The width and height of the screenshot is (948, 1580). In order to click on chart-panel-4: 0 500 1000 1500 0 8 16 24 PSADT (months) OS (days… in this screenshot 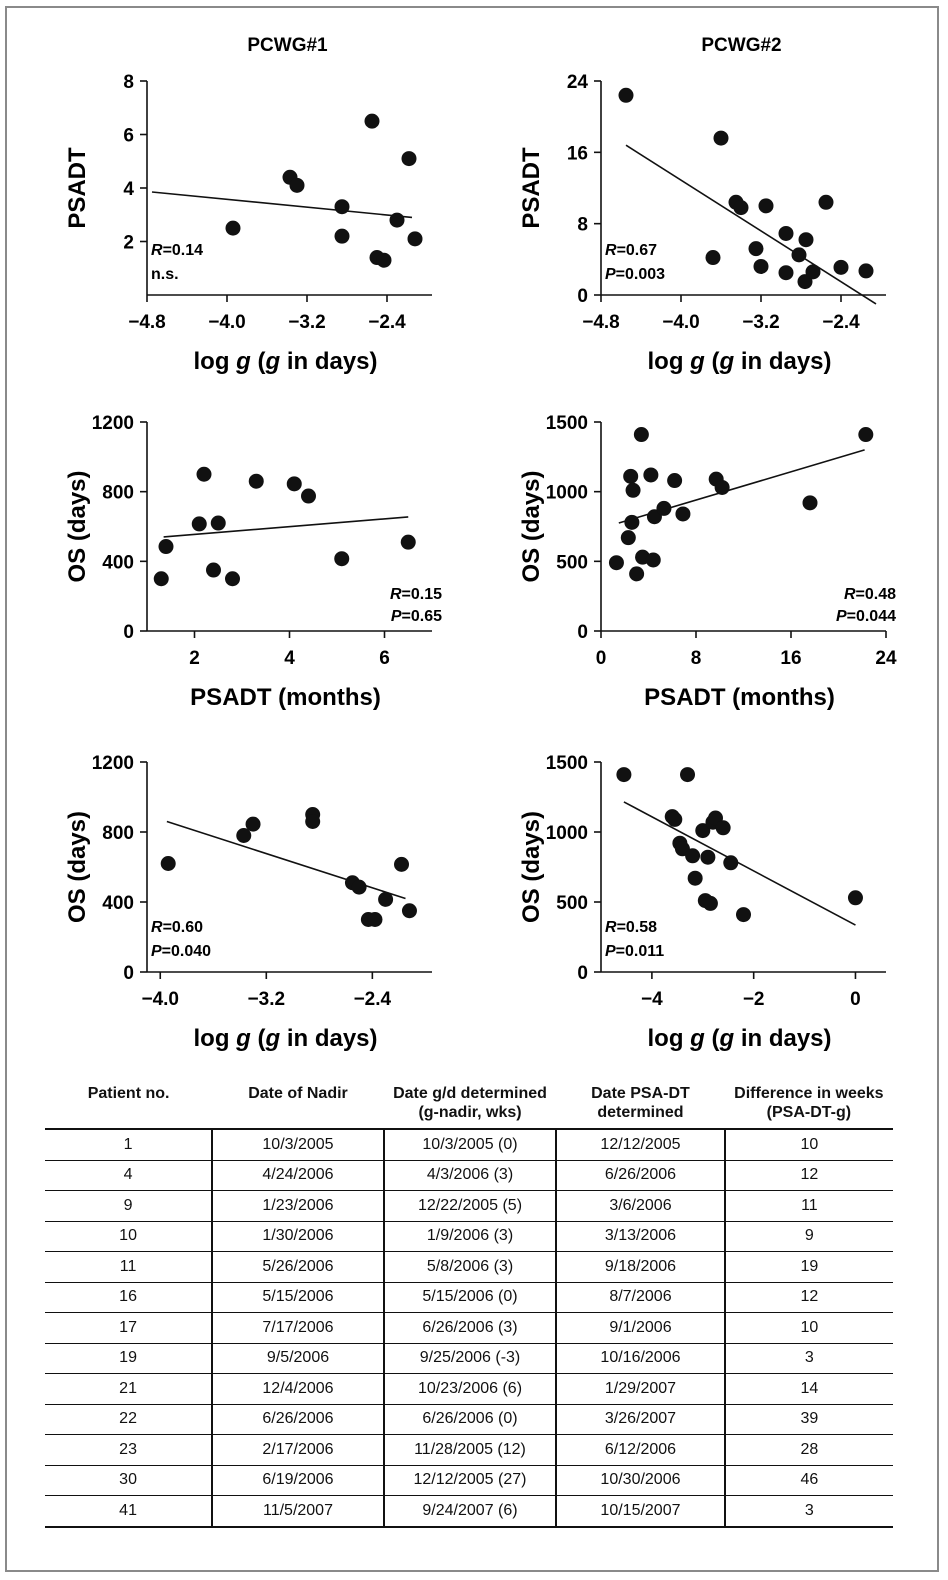, I will do `click(707, 562)`.